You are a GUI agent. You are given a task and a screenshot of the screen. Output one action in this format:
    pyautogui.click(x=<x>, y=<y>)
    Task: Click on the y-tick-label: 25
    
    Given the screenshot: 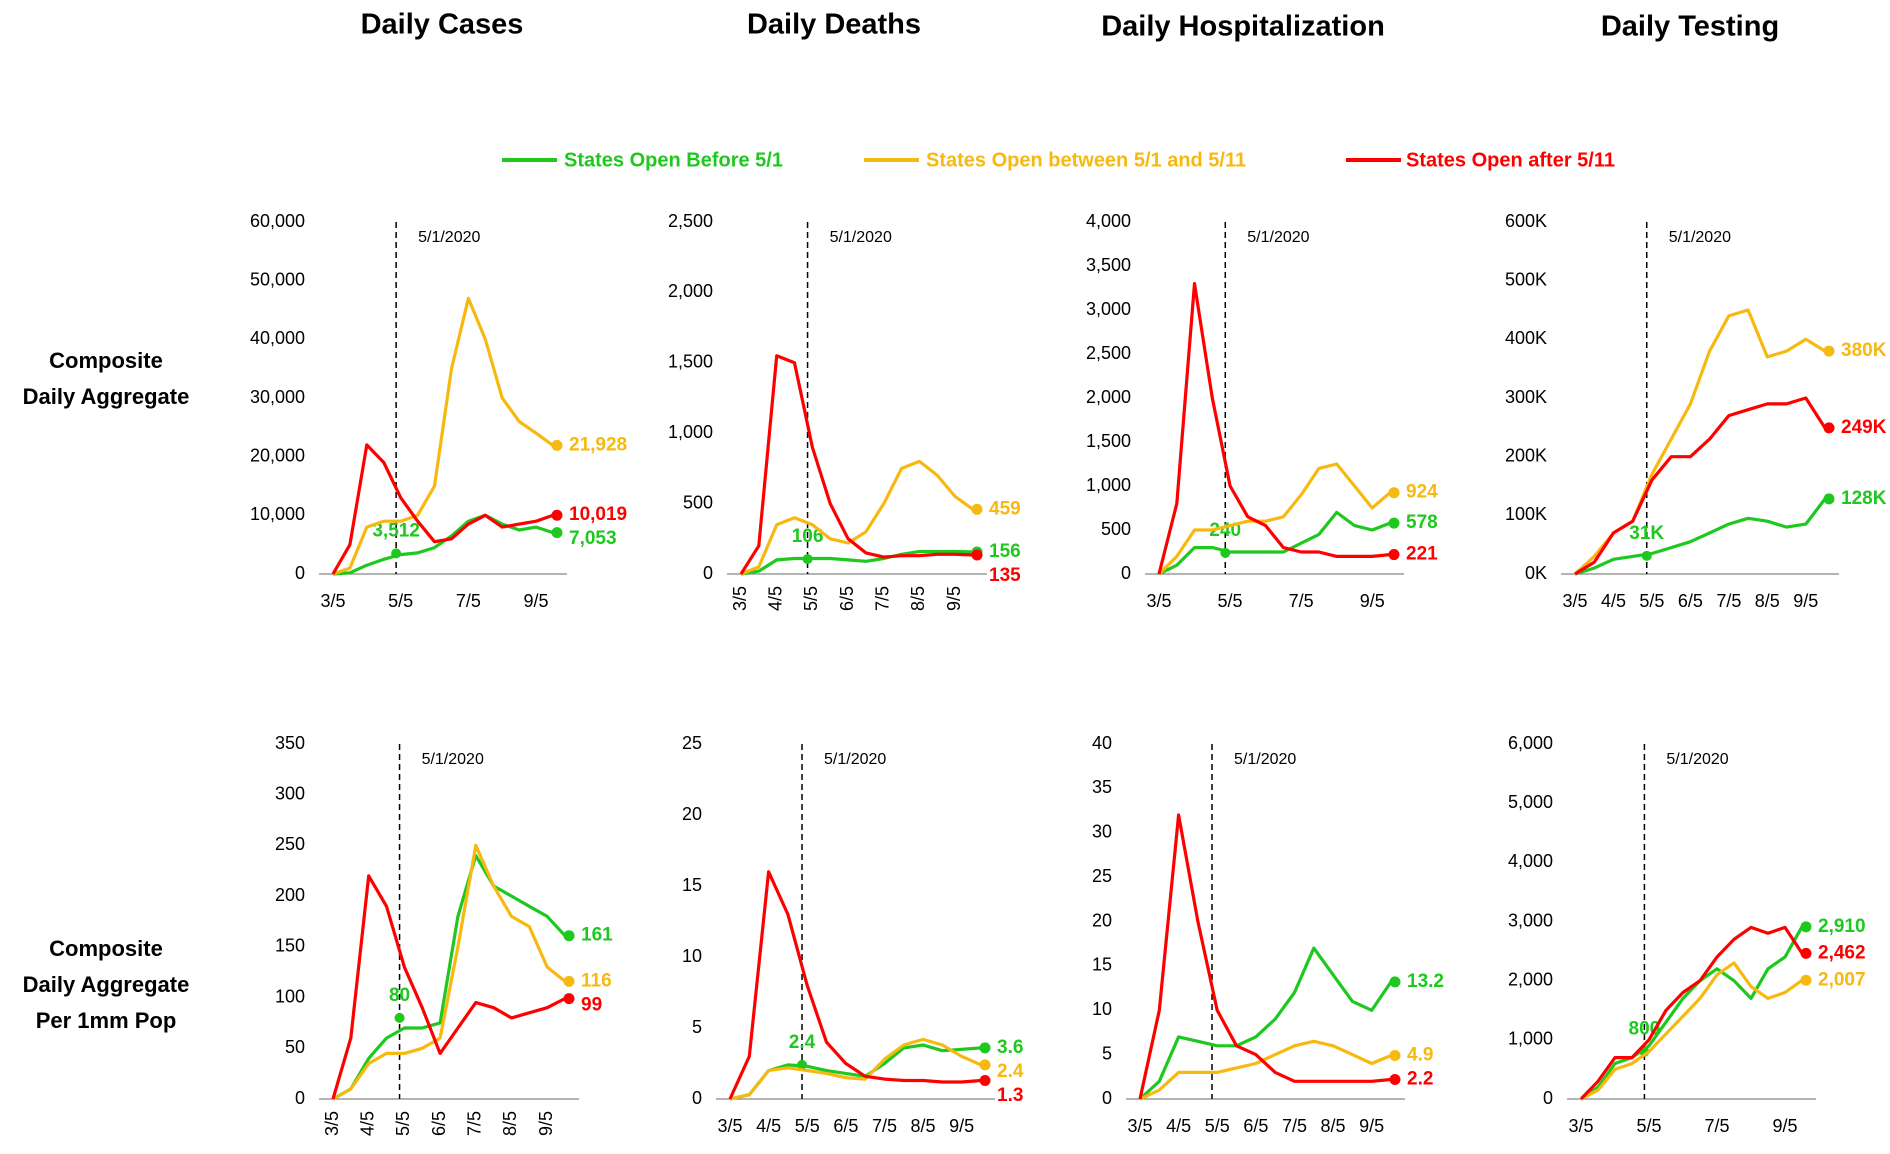 What is the action you would take?
    pyautogui.click(x=1102, y=876)
    